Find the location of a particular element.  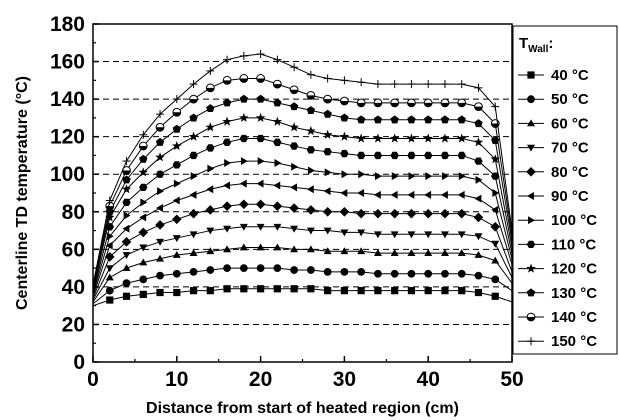

series-line is located at coordinates (302, 263).